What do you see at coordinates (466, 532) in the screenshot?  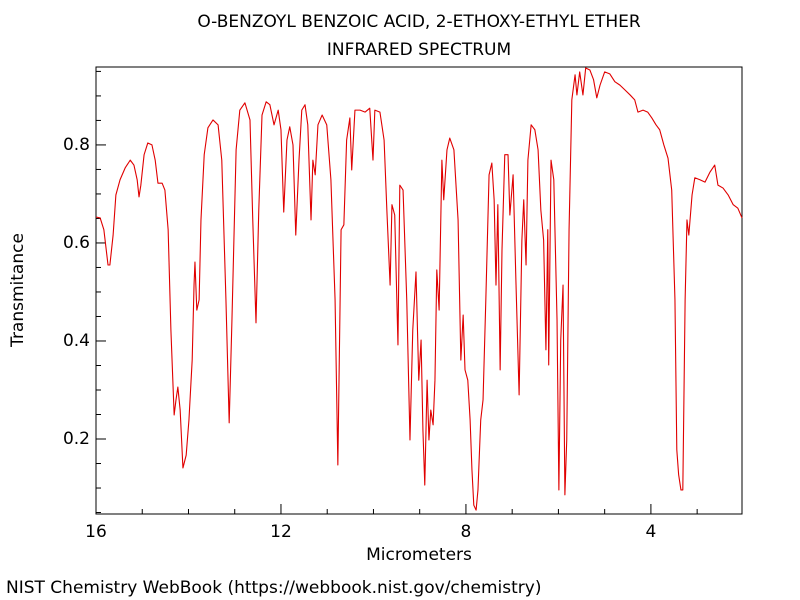 I see `x-tick-label: 8` at bounding box center [466, 532].